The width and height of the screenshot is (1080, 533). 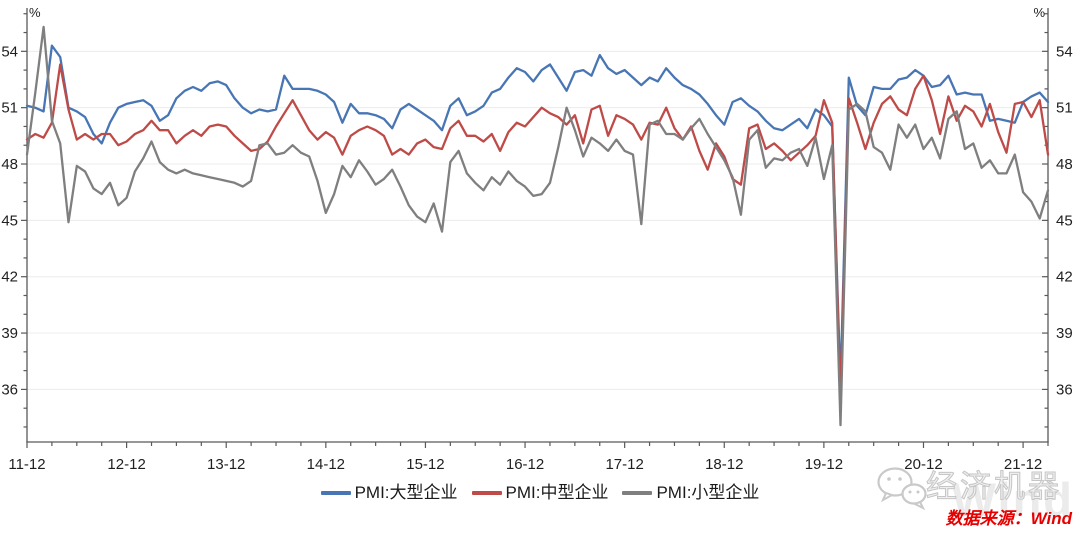 I want to click on svg-text: 11-12, so click(x=26, y=464).